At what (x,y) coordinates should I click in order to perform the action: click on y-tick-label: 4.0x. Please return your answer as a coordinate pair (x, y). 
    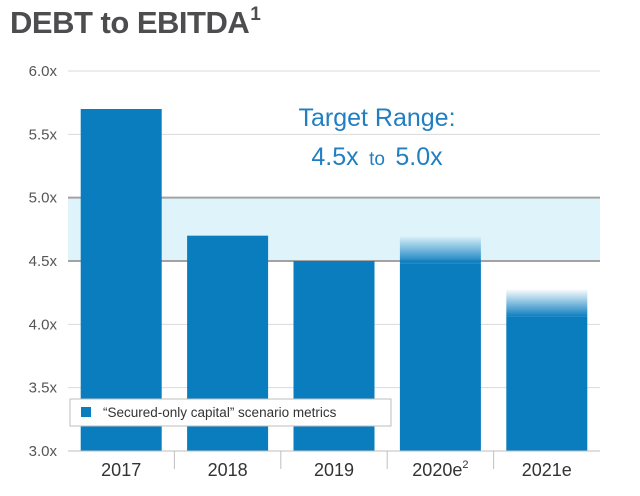
    Looking at the image, I should click on (43, 324).